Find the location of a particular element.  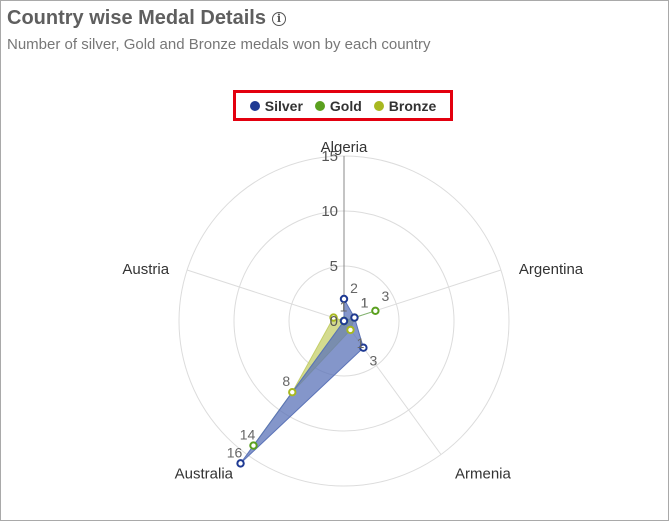

legend-item-bronze: Bronze is located at coordinates (405, 105).